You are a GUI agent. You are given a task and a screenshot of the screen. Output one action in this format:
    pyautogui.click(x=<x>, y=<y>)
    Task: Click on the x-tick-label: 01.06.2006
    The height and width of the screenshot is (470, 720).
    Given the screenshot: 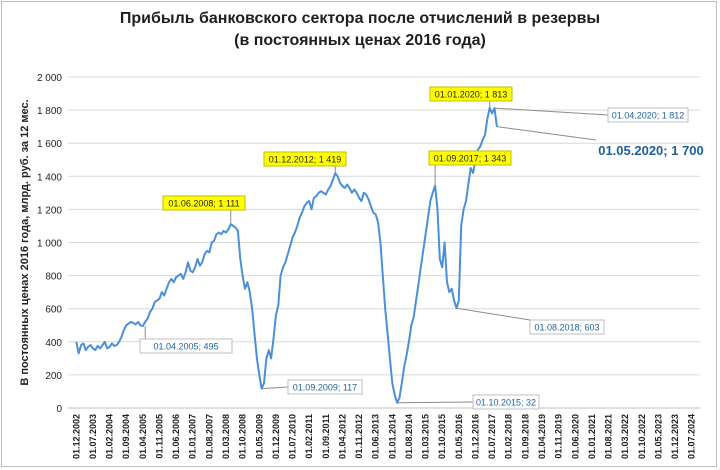 What is the action you would take?
    pyautogui.click(x=176, y=436)
    